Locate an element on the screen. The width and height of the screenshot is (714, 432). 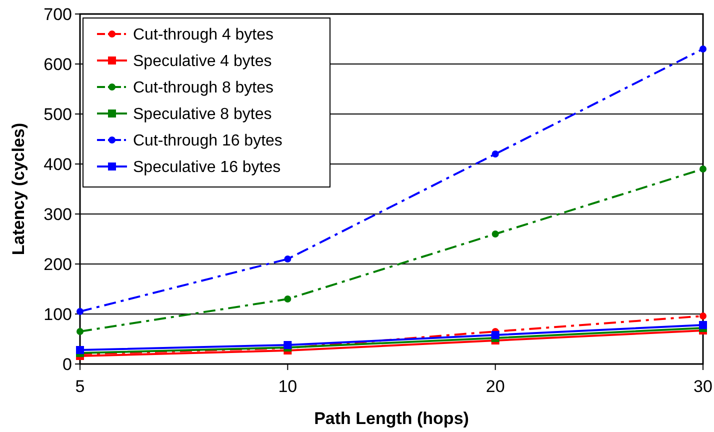
legend-label: Cut-through 16 bytes is located at coordinates (207, 141).